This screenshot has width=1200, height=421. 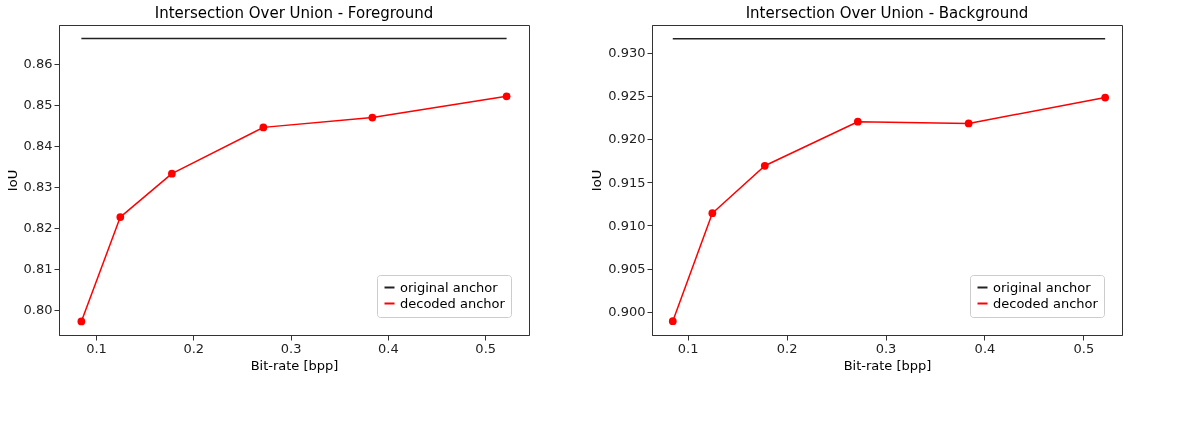 I want to click on y-tick-label: 0.910, so click(x=627, y=225).